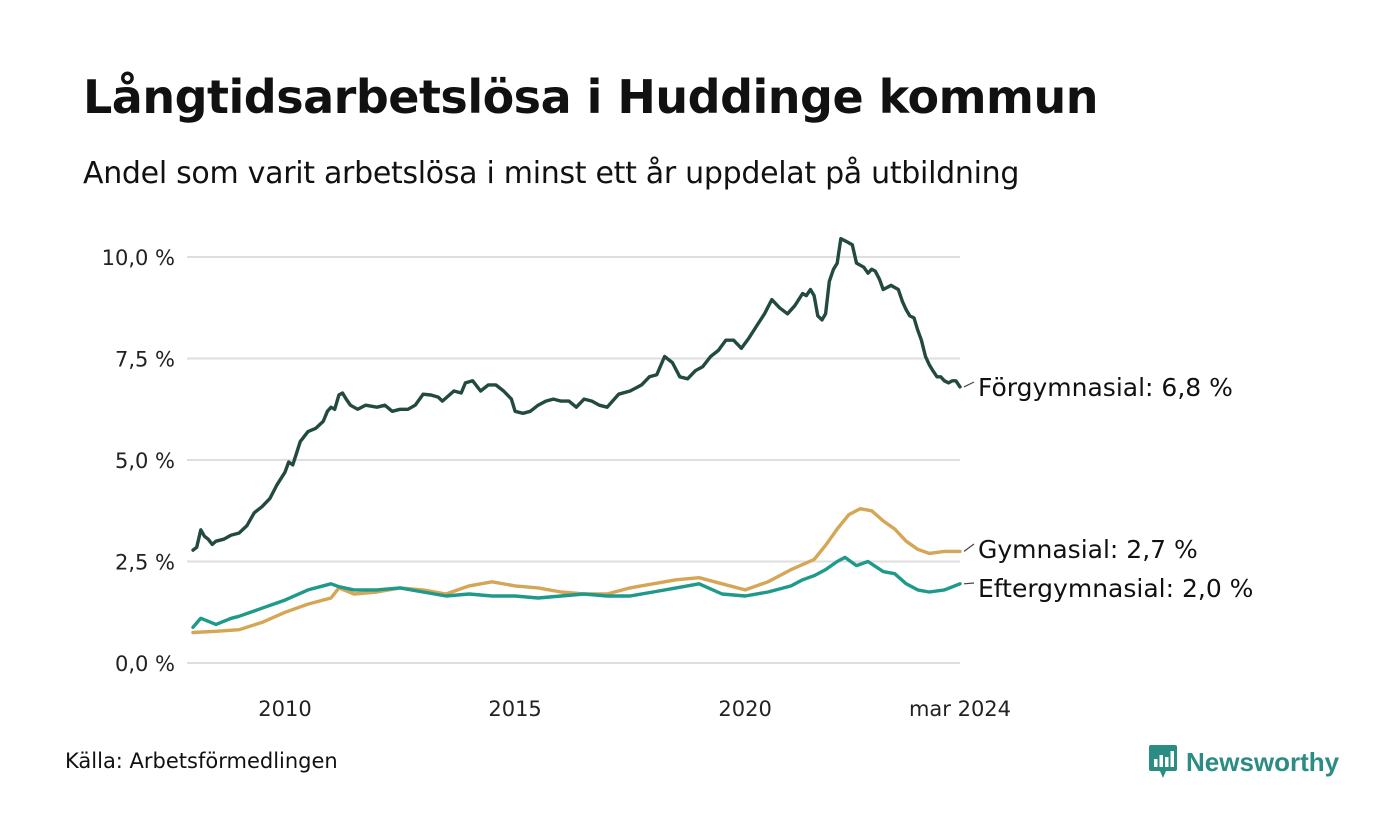 The width and height of the screenshot is (1400, 840). Describe the element at coordinates (1263, 761) in the screenshot. I see `brand-name: Newsworthy` at that location.